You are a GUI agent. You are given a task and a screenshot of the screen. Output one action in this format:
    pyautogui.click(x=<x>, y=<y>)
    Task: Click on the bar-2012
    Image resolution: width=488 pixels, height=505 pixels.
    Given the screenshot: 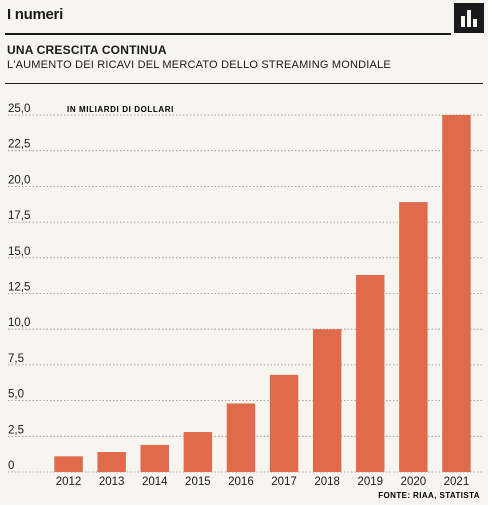 What is the action you would take?
    pyautogui.click(x=68, y=464)
    